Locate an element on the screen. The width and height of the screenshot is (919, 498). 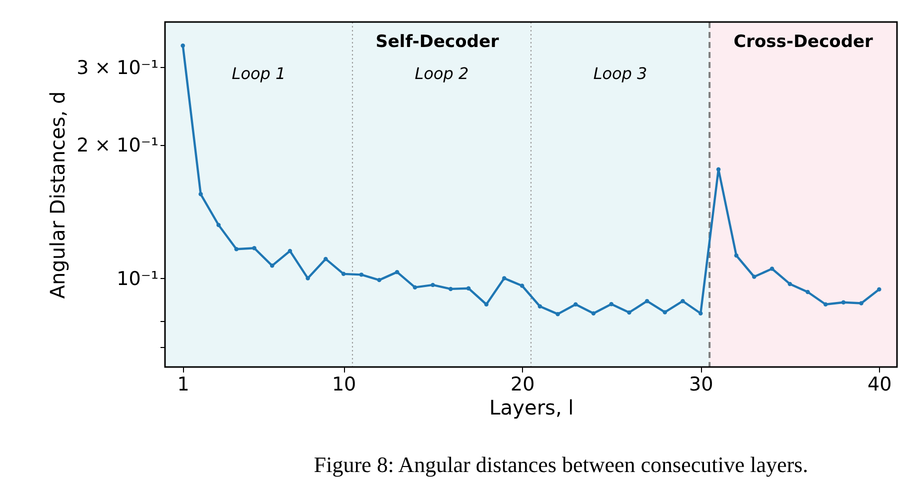
annotation: Loop 2 is located at coordinates (441, 73).